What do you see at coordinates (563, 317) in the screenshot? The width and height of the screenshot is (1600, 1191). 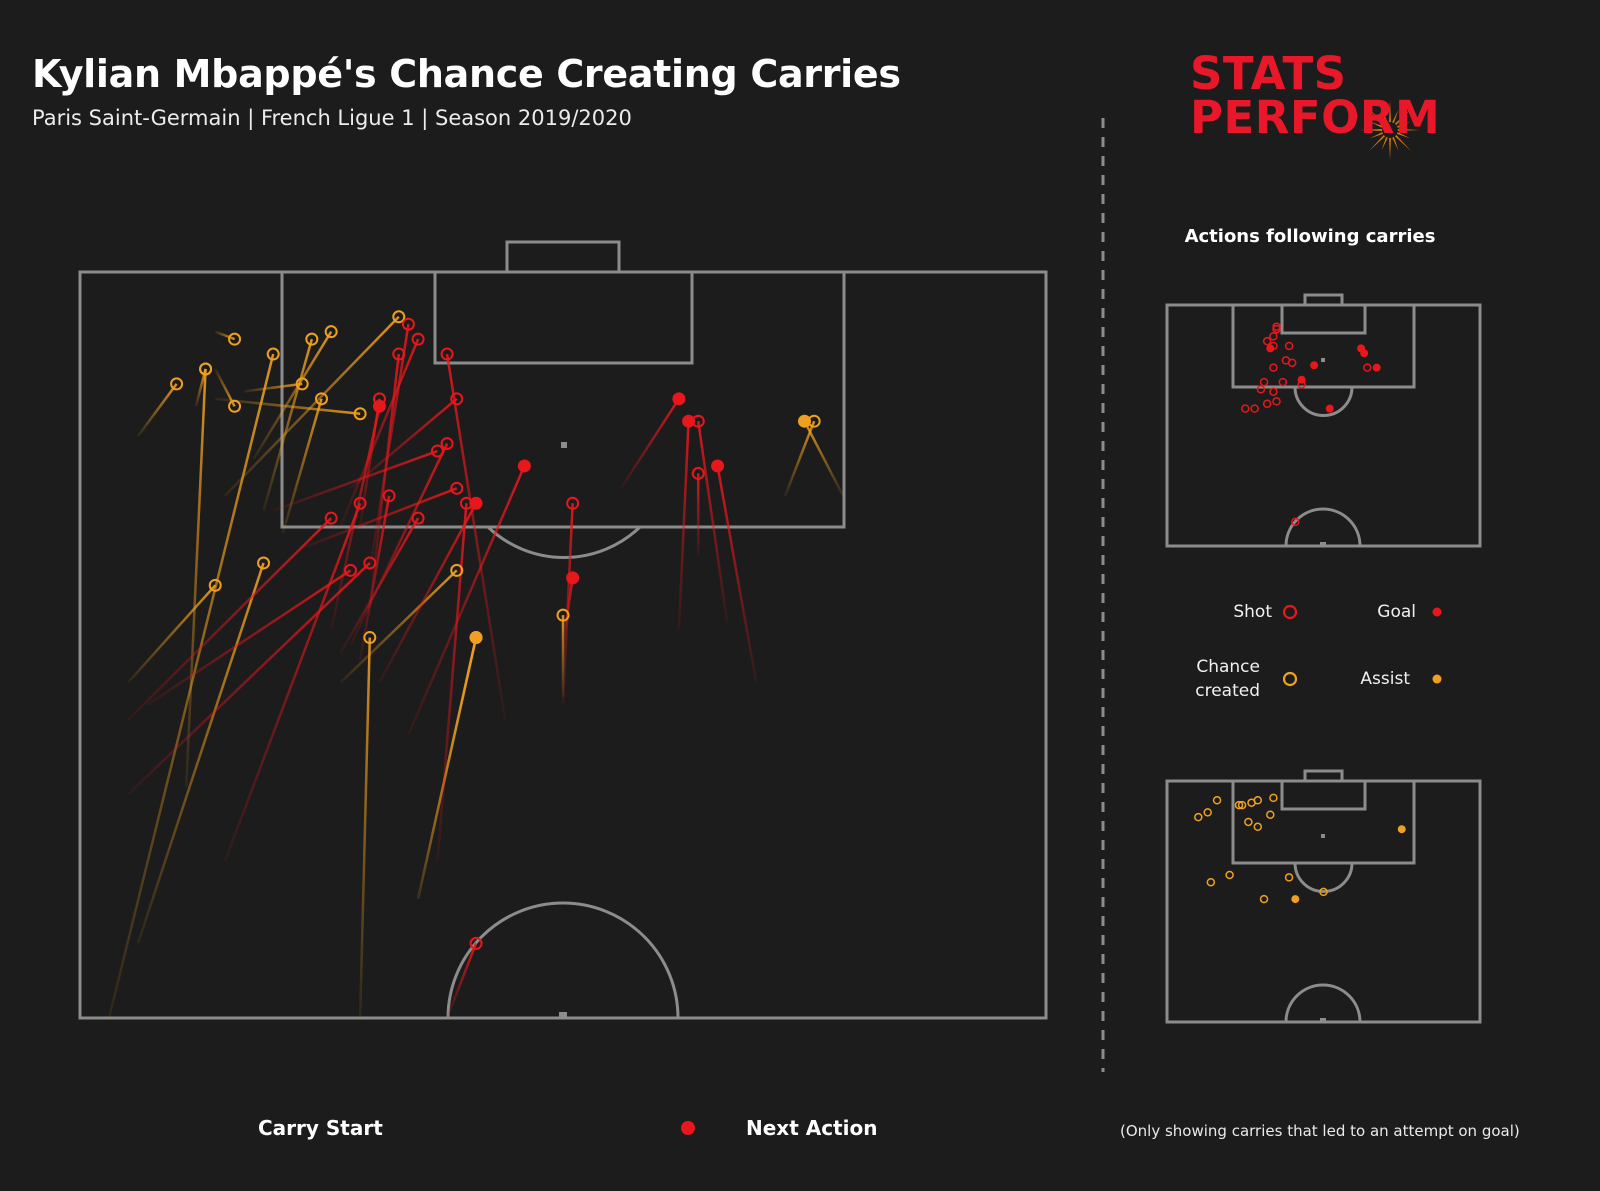 I see `six-yard-box` at bounding box center [563, 317].